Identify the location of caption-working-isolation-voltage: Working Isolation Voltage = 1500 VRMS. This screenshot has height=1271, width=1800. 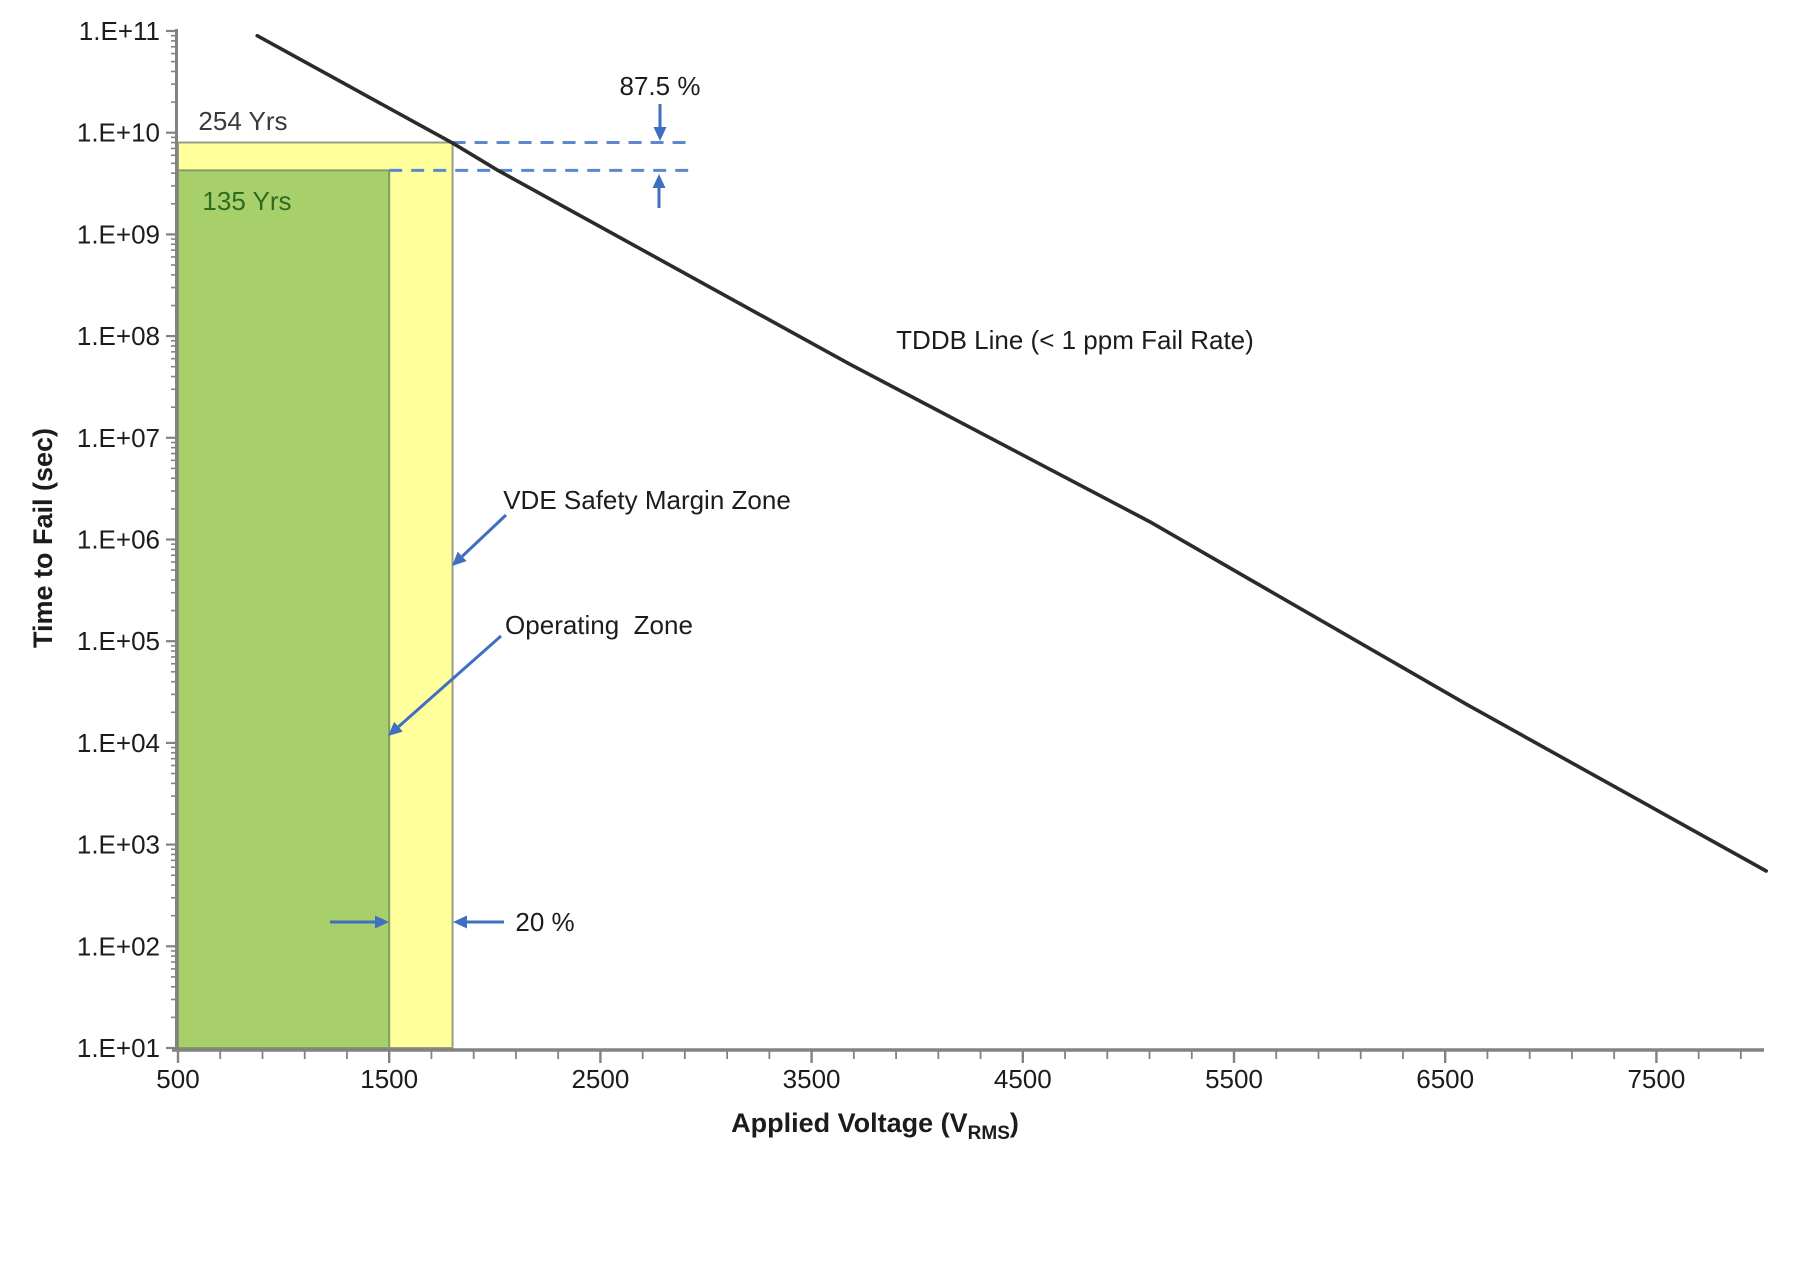
(665, 1269).